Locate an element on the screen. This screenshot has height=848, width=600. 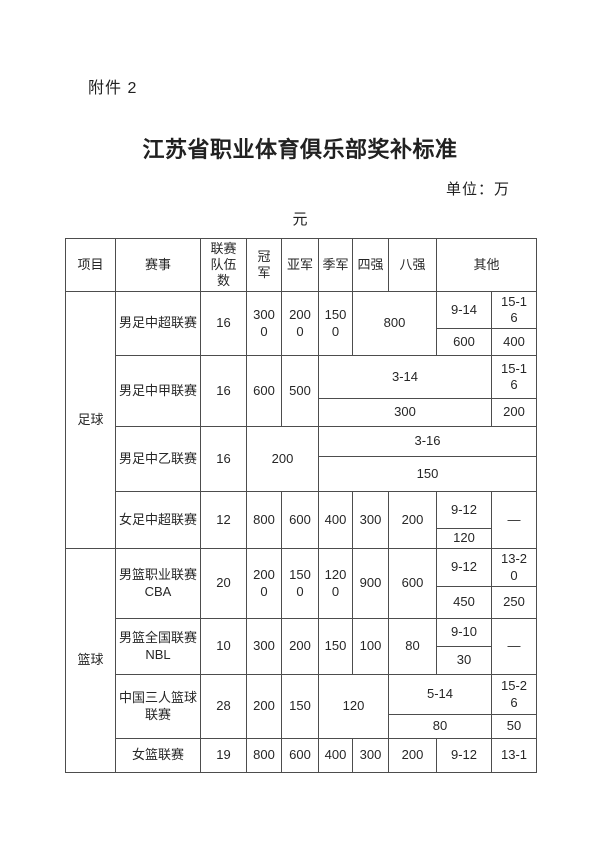
r6-team-count: 10 is located at coordinates (223, 646).